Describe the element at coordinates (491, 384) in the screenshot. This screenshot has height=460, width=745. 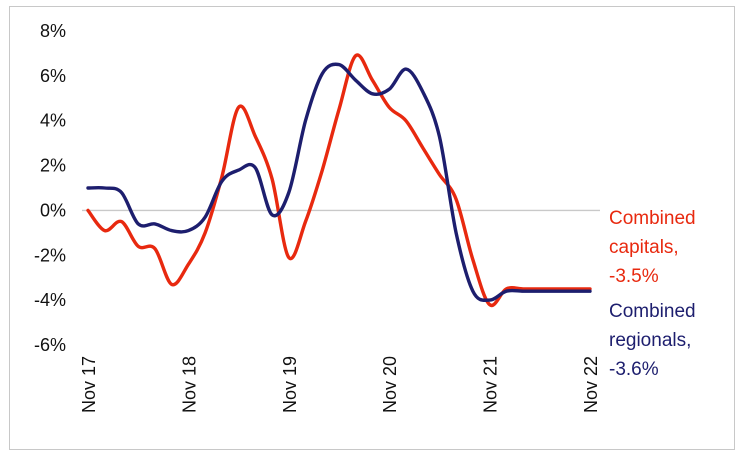
I see `x-tick-label: Nov 21` at that location.